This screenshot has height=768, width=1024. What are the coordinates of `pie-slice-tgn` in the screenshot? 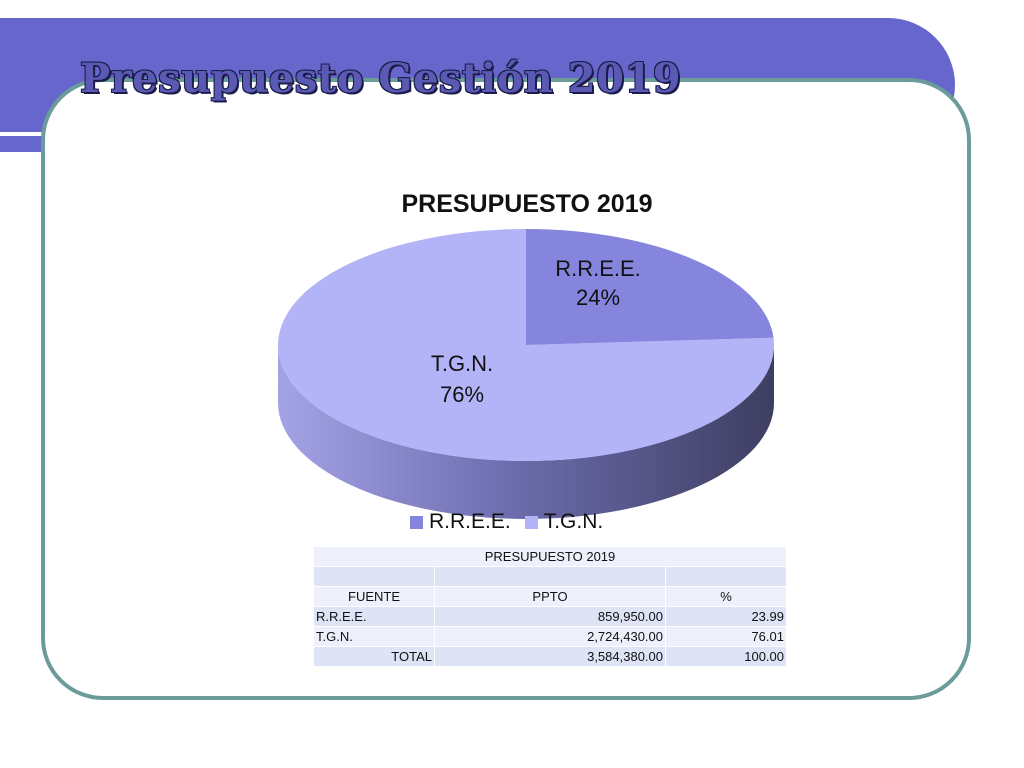 It's located at (525, 345).